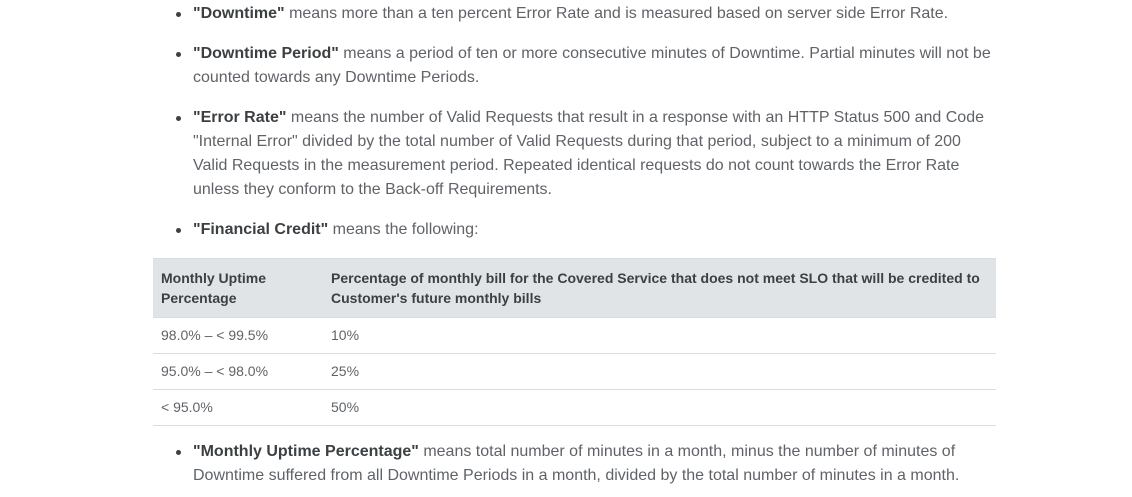 The image size is (1132, 497). What do you see at coordinates (574, 230) in the screenshot?
I see `definition-item-financial-credit: "Financial Credit" means the following:` at bounding box center [574, 230].